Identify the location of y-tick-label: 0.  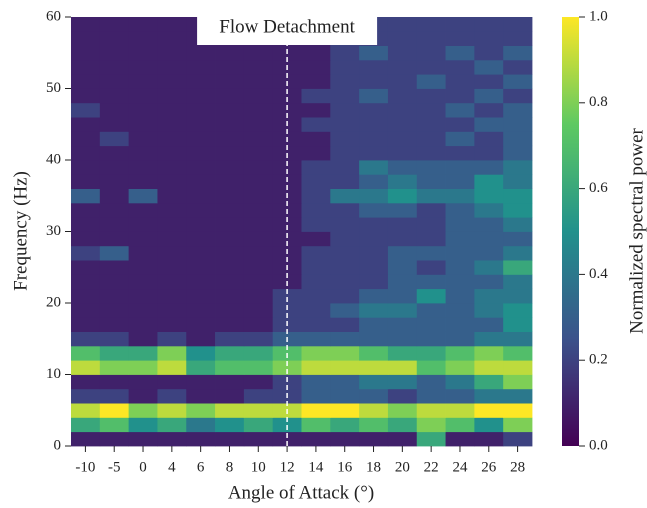
(58, 445).